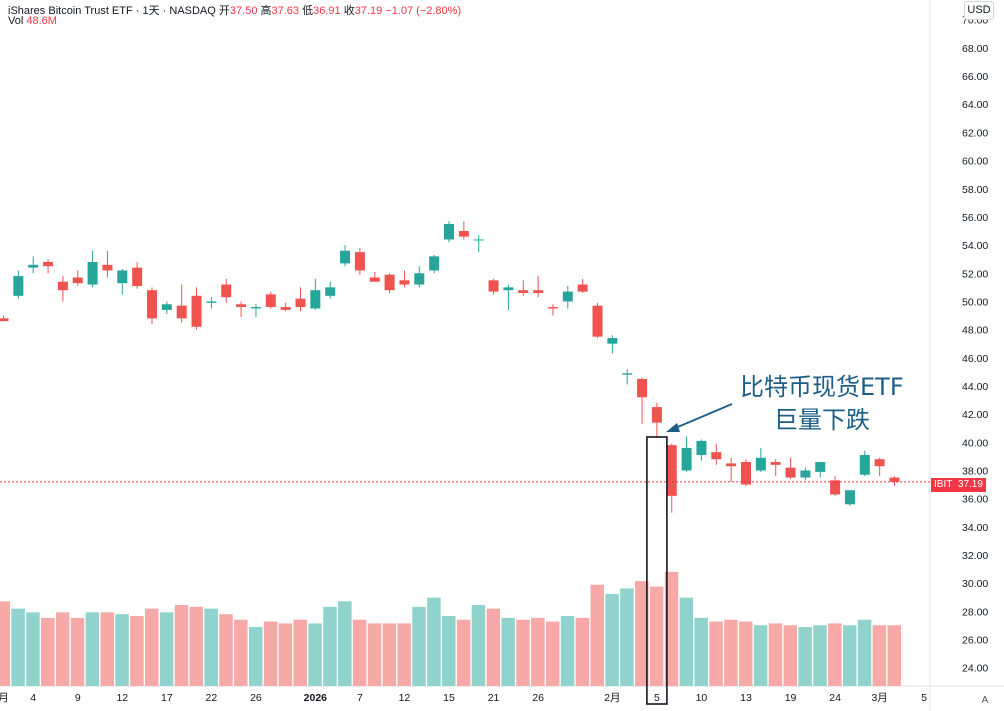  What do you see at coordinates (879, 698) in the screenshot?
I see `x-tick-label: 3月` at bounding box center [879, 698].